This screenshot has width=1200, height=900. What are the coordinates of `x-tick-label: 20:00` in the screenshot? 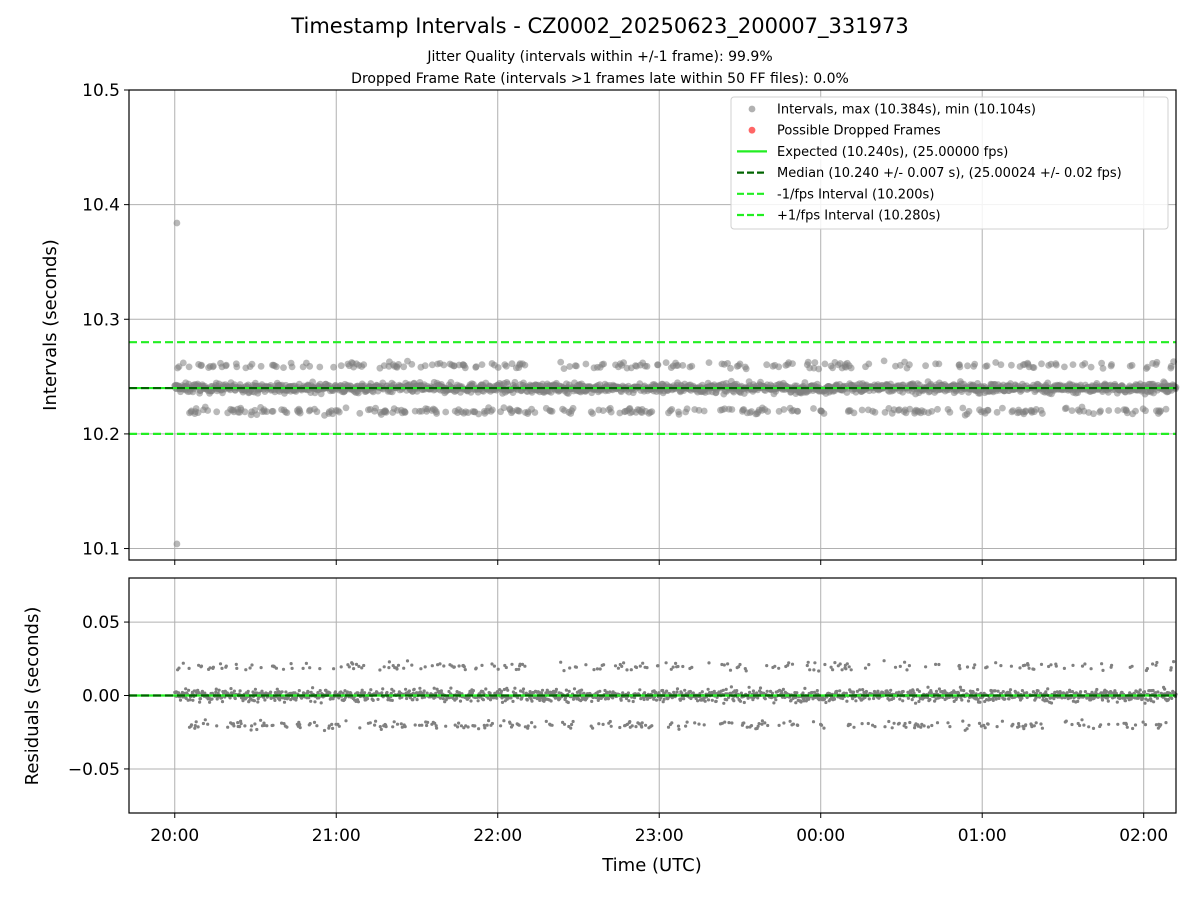 It's located at (174, 836).